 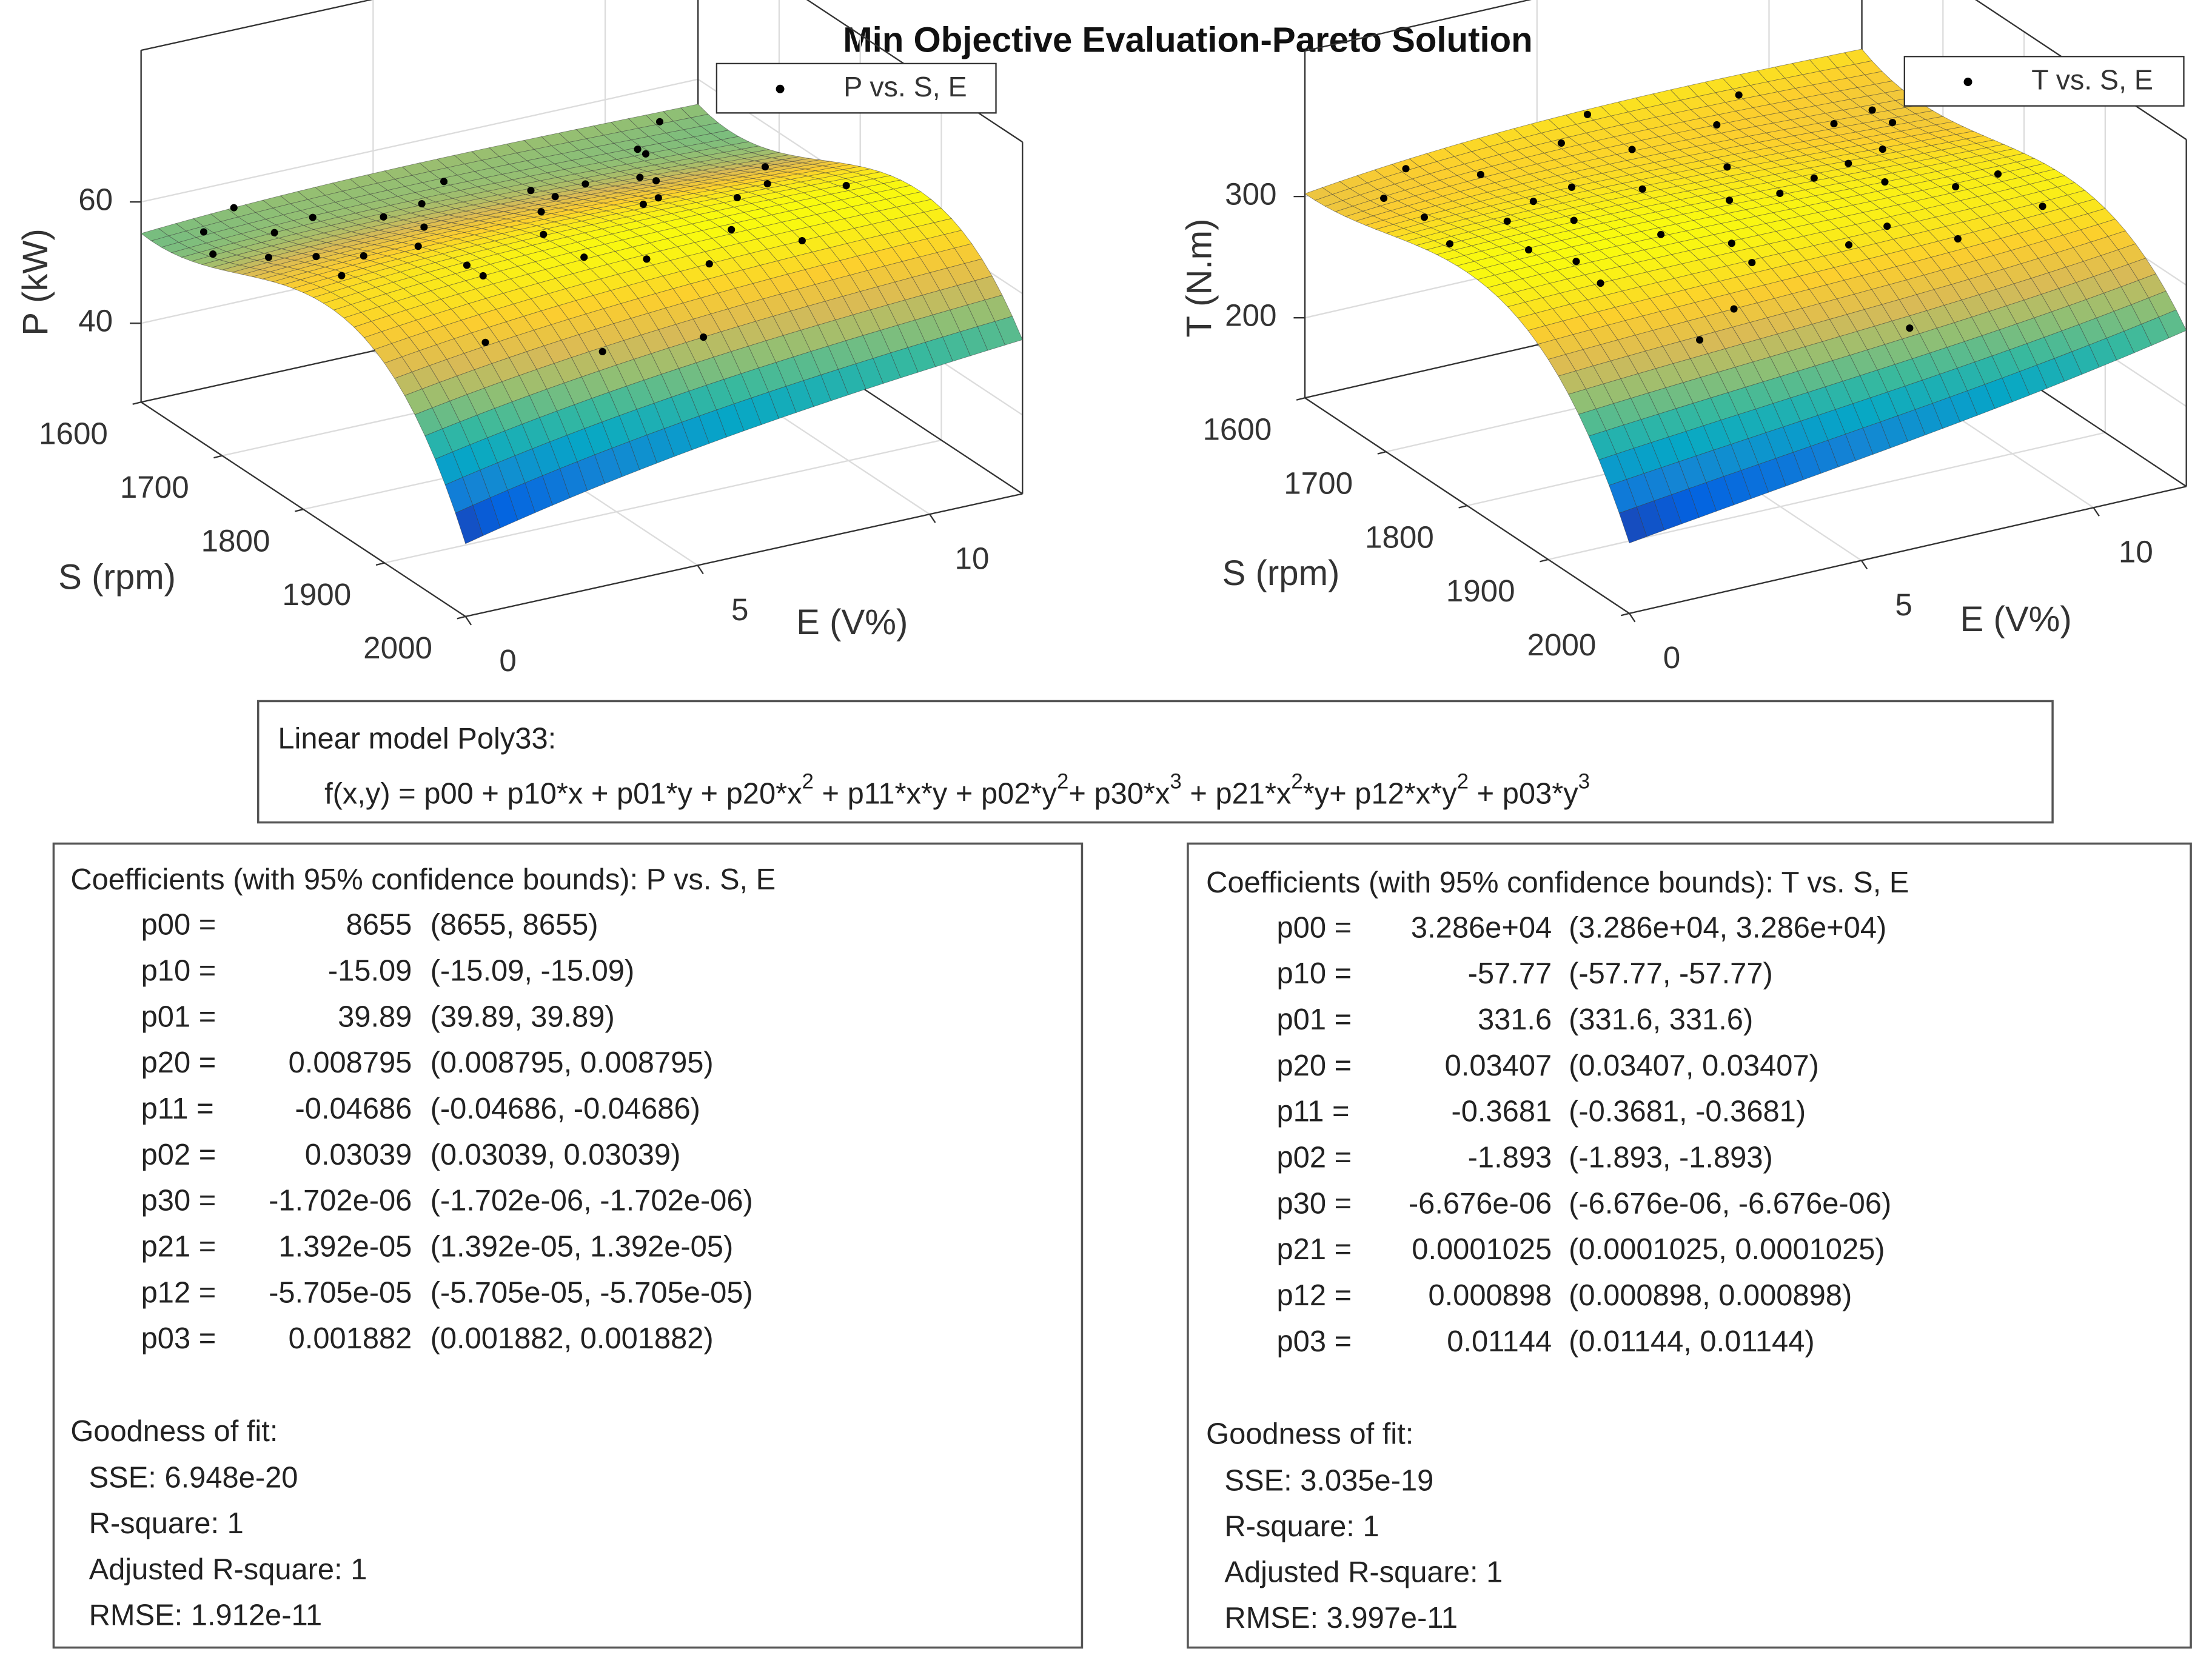 I want to click on coefficient-value: -1.893, so click(x=1510, y=1157).